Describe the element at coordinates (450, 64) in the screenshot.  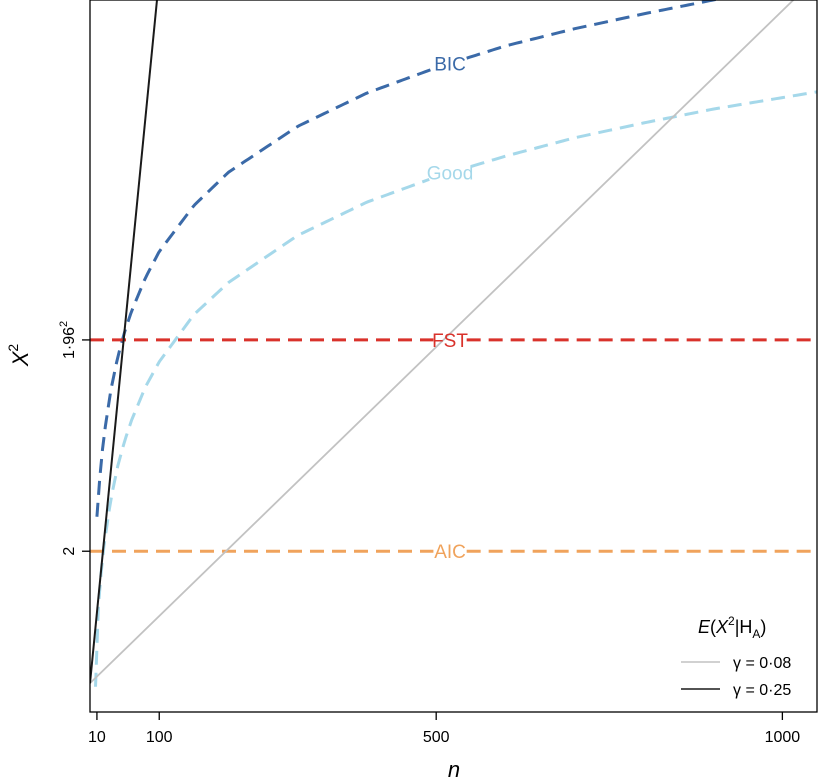
I see `curve-label-bic: BIC` at that location.